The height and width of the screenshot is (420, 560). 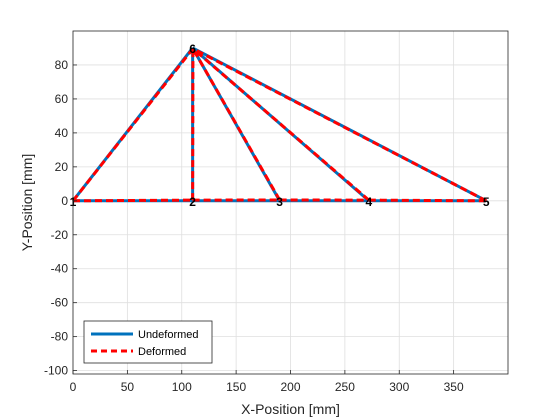 What do you see at coordinates (64, 201) in the screenshot?
I see `y-tick-label: 0` at bounding box center [64, 201].